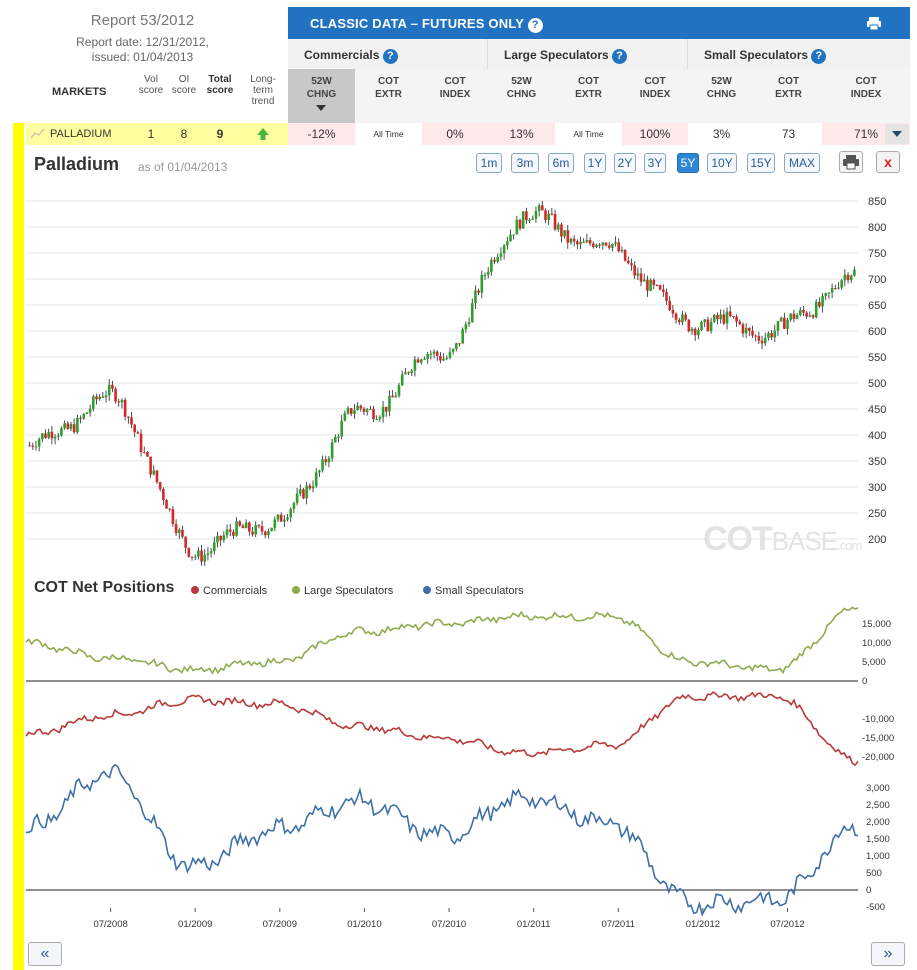 This screenshot has height=970, width=917. I want to click on vol-score-header: Vol score, so click(151, 85).